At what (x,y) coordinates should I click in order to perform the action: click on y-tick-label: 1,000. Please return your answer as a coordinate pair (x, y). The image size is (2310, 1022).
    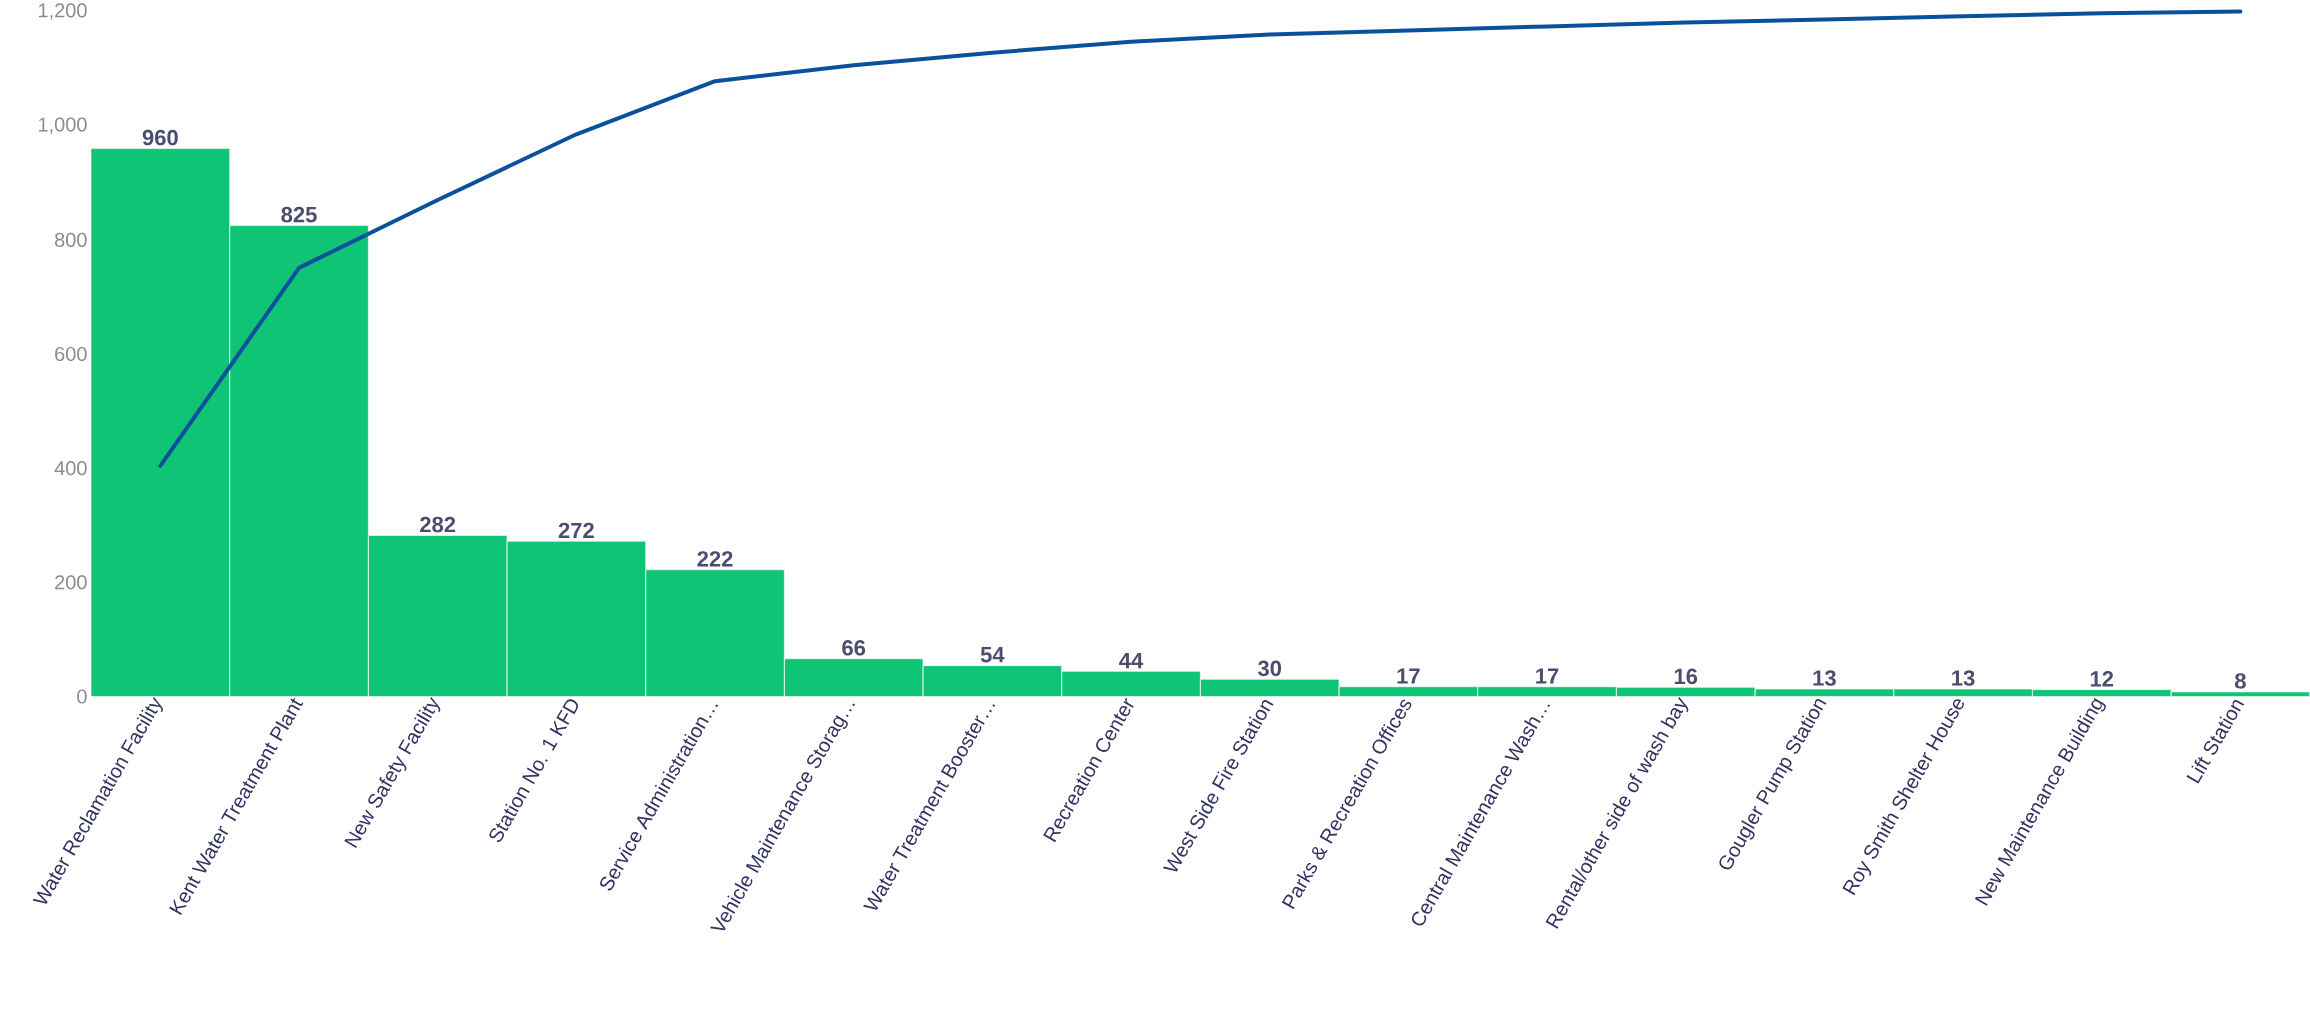
    Looking at the image, I should click on (62, 125).